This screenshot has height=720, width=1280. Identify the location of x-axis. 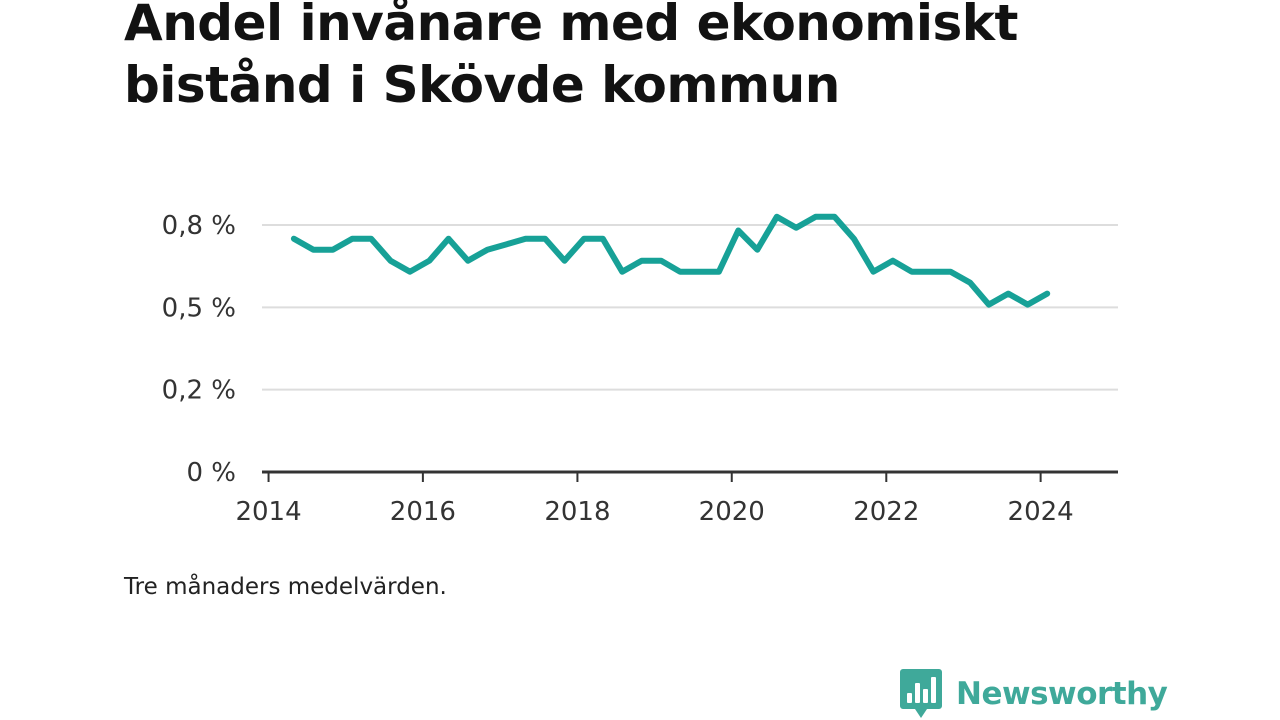
(690, 476).